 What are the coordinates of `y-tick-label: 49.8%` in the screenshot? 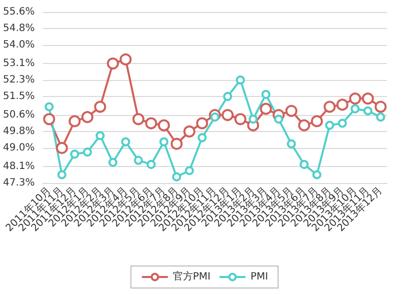 It's located at (18, 131).